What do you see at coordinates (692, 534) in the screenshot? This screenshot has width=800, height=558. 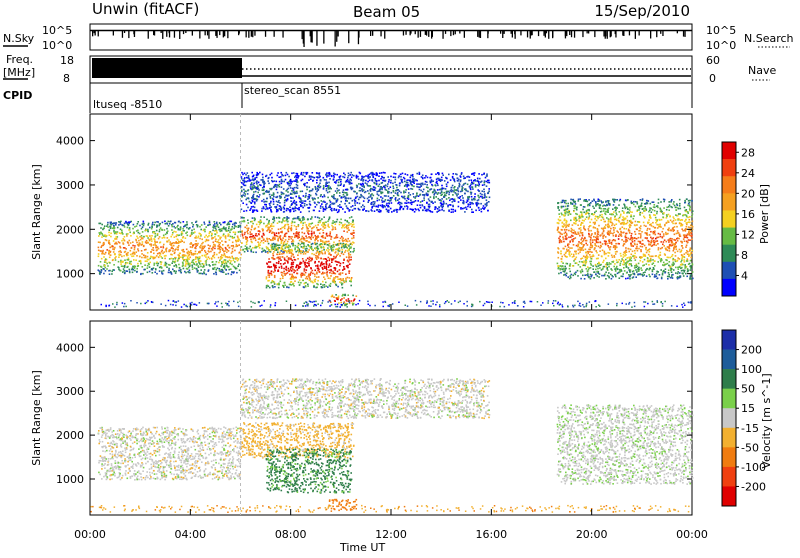 I see `xtick-label: 00:00` at bounding box center [692, 534].